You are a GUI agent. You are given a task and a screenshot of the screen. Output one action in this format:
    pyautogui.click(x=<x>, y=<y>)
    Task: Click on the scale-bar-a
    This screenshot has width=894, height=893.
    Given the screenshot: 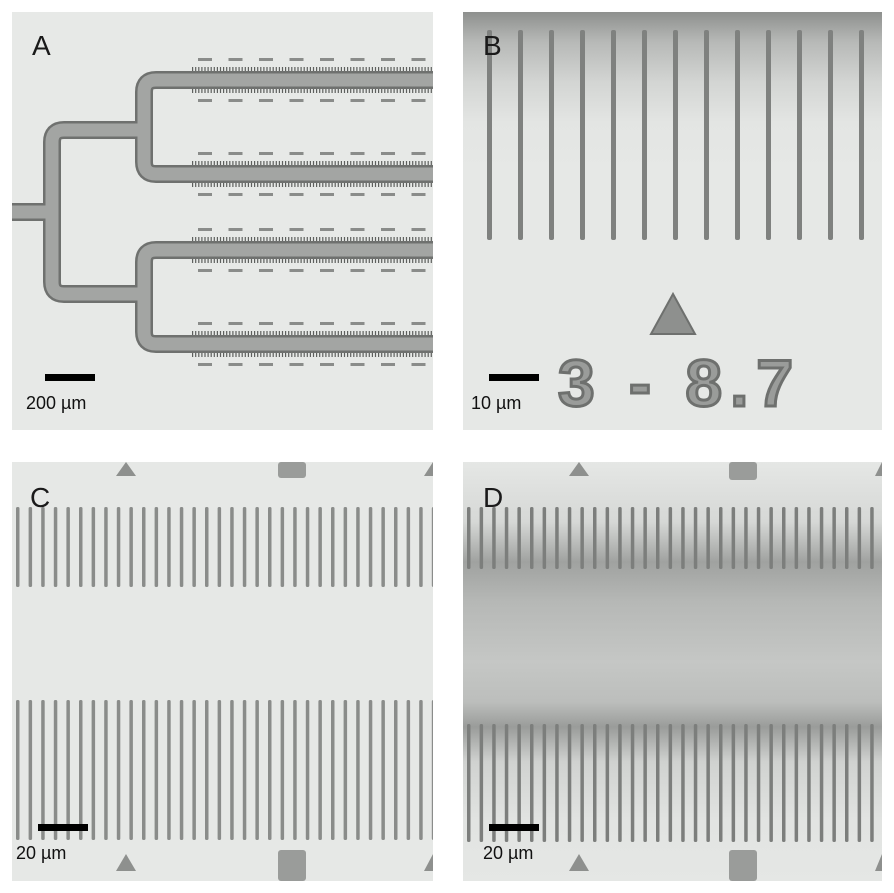 What is the action you would take?
    pyautogui.click(x=70, y=377)
    